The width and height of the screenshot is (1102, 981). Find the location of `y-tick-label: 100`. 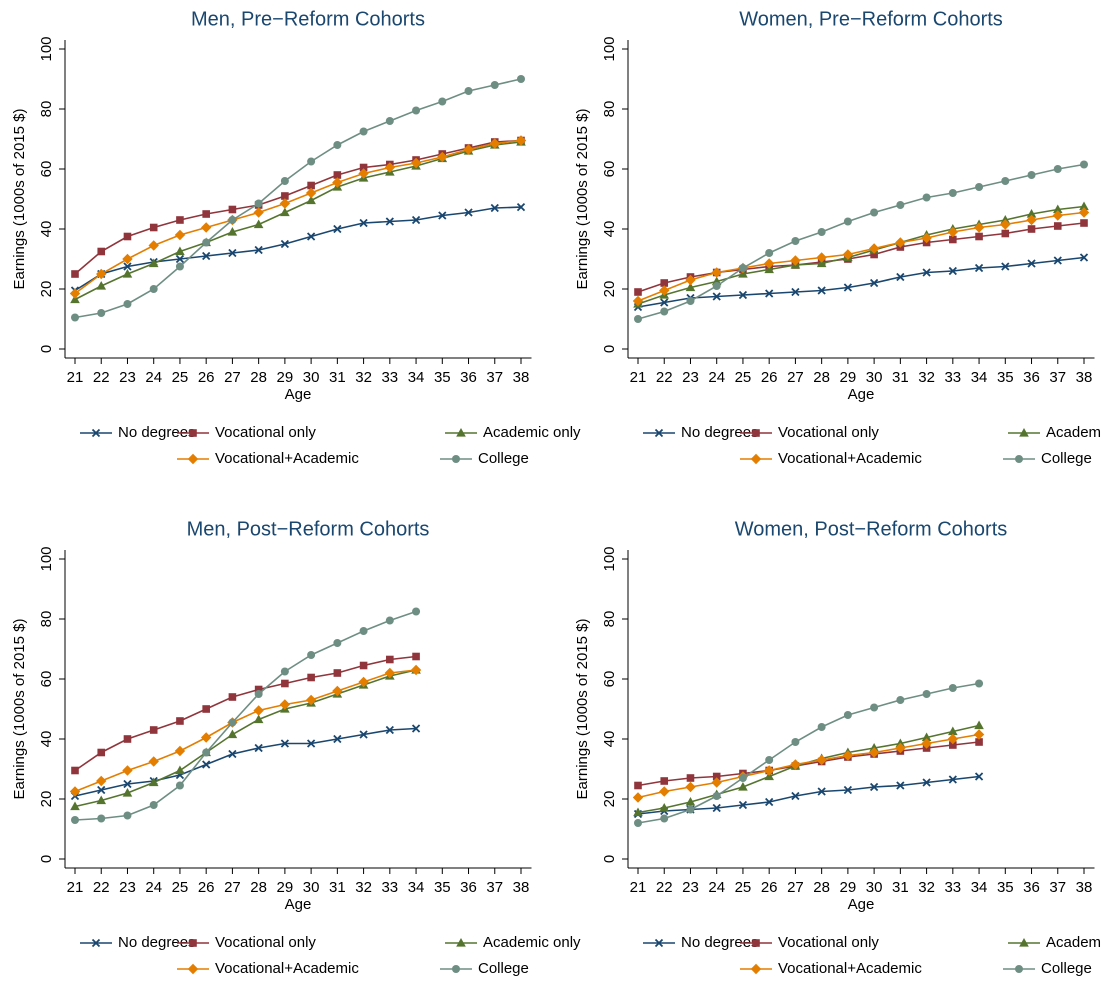

y-tick-label: 100 is located at coordinates (609, 558).